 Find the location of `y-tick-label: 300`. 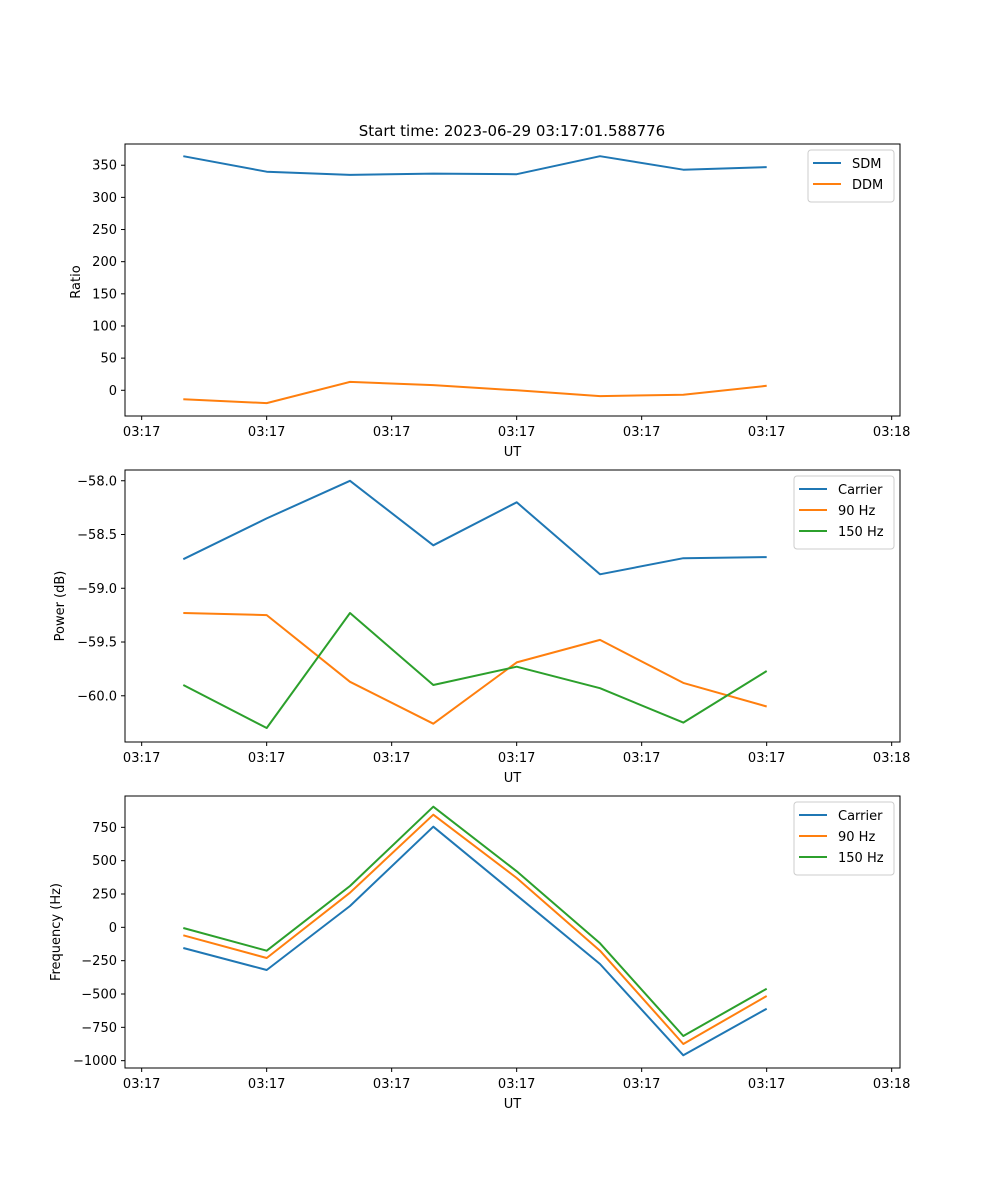

y-tick-label: 300 is located at coordinates (104, 198).